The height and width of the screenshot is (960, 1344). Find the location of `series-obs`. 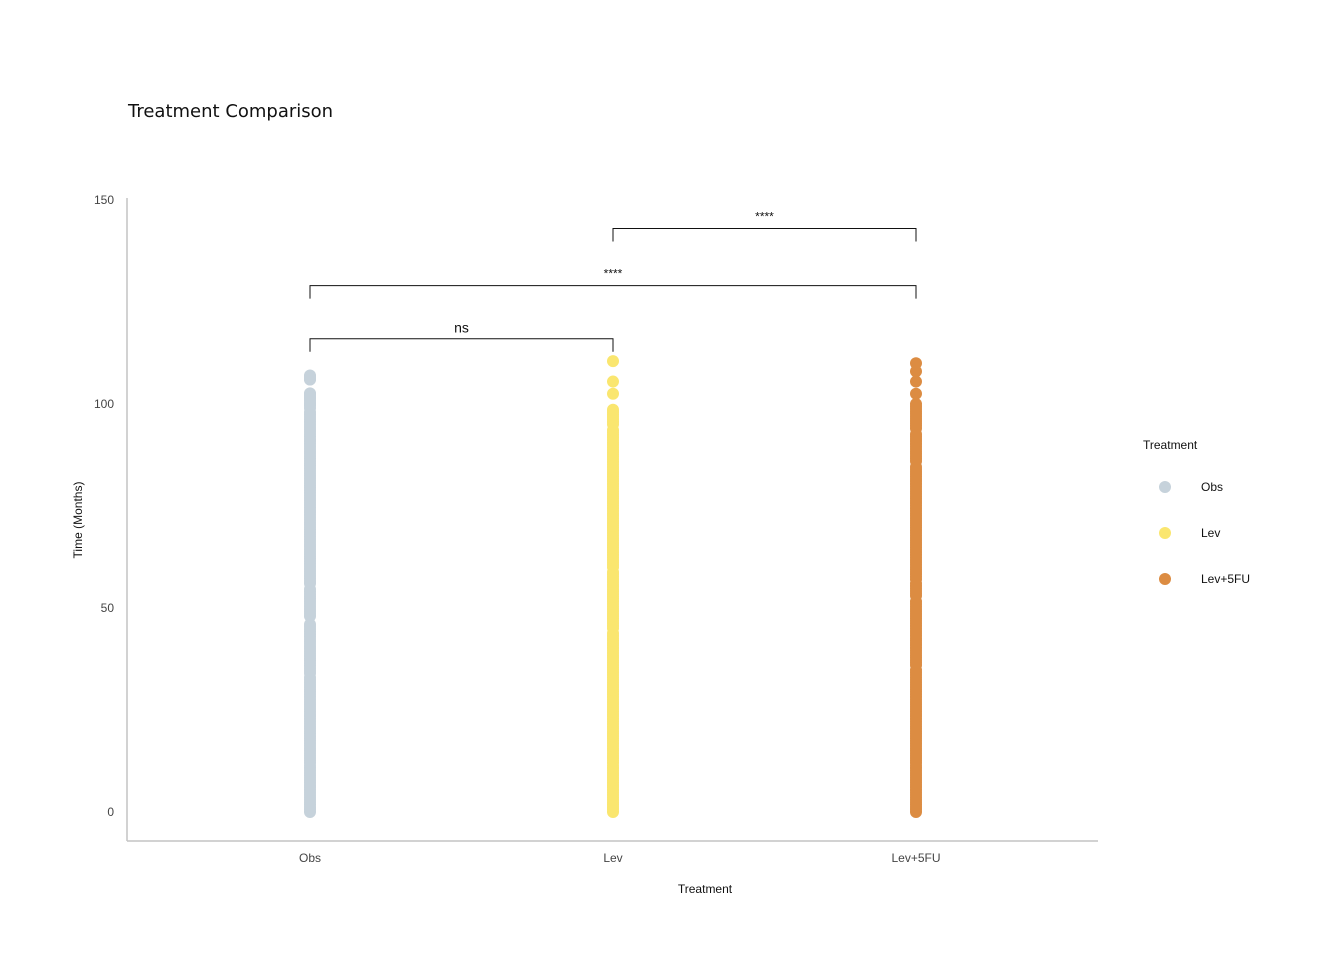

series-obs is located at coordinates (310, 593).